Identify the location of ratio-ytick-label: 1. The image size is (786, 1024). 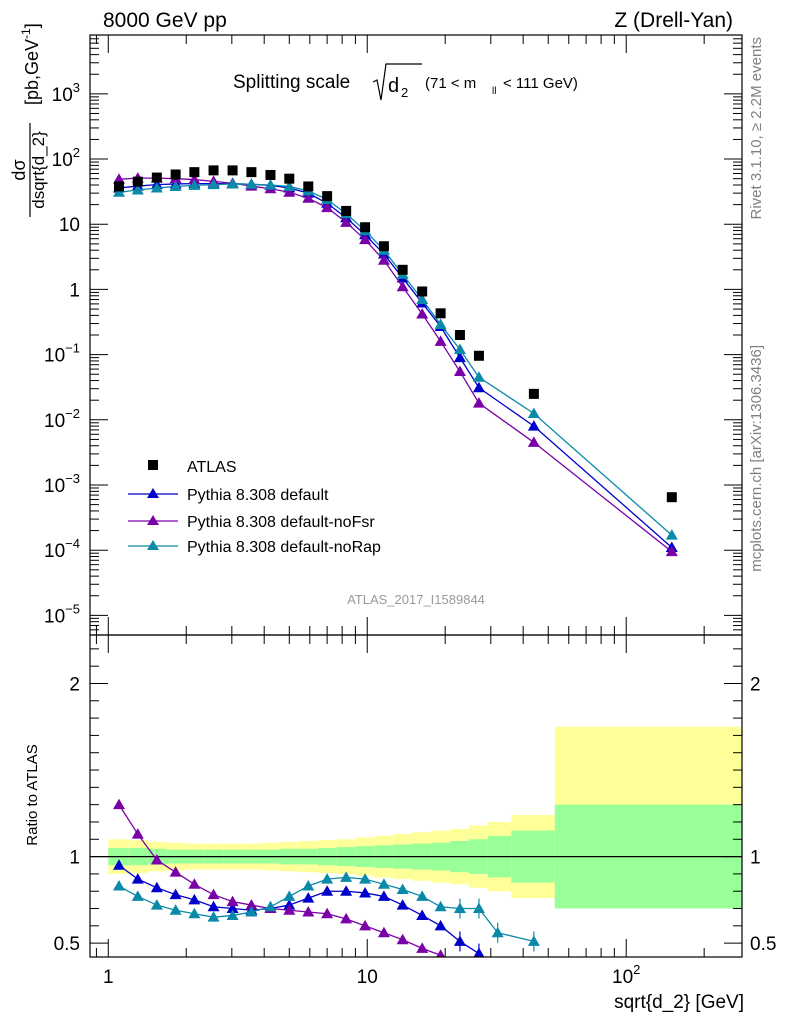
(74, 858).